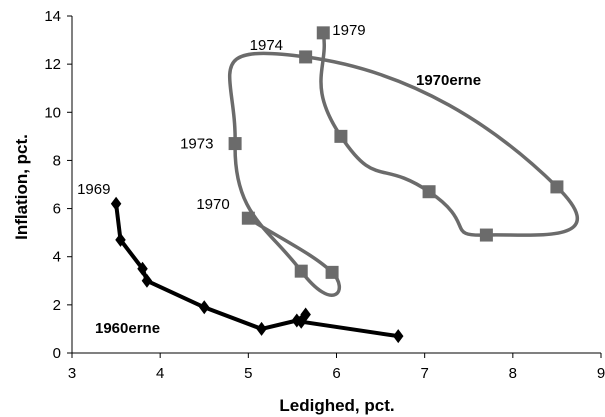 The height and width of the screenshot is (417, 605). What do you see at coordinates (348, 30) in the screenshot?
I see `point-label-1979: 1979` at bounding box center [348, 30].